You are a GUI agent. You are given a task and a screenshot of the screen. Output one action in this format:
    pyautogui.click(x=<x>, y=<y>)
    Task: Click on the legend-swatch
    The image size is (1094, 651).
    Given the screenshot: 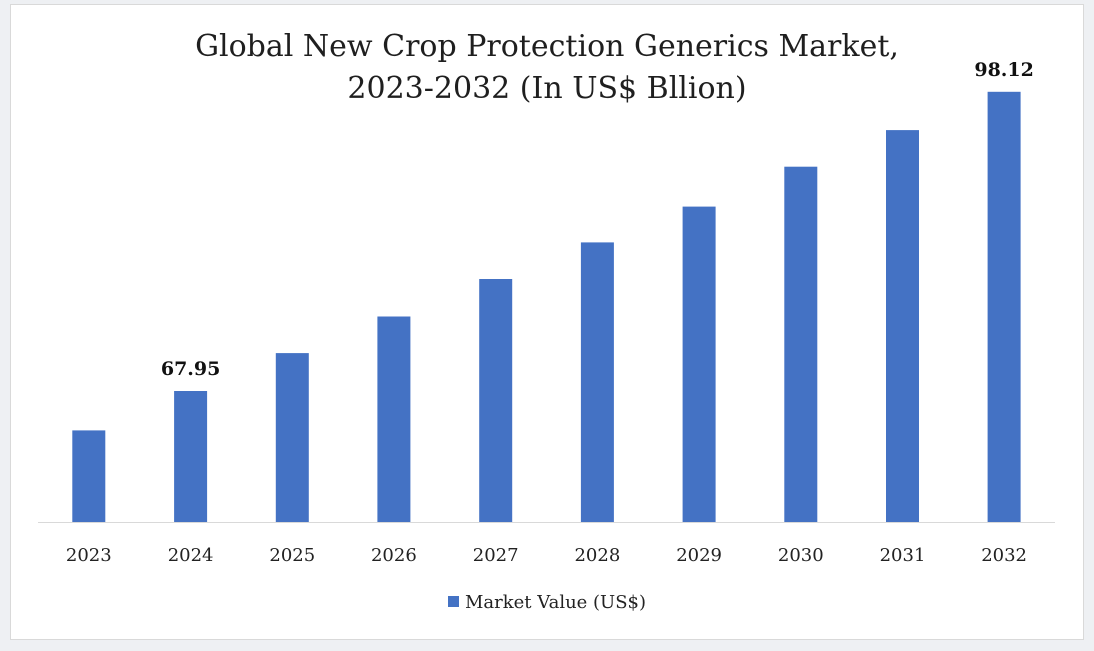 What is the action you would take?
    pyautogui.click(x=453, y=601)
    